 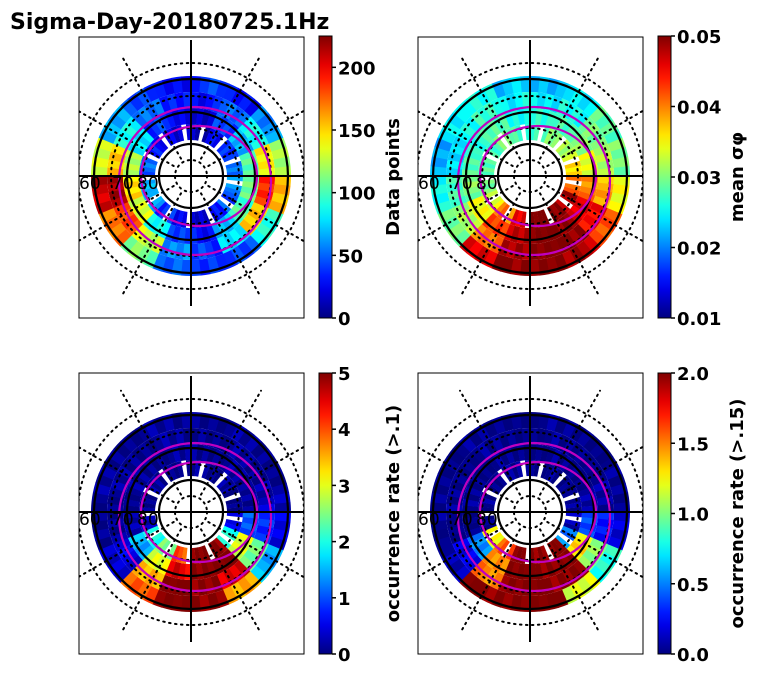 I want to click on latitude-label: 60, so click(x=90, y=184).